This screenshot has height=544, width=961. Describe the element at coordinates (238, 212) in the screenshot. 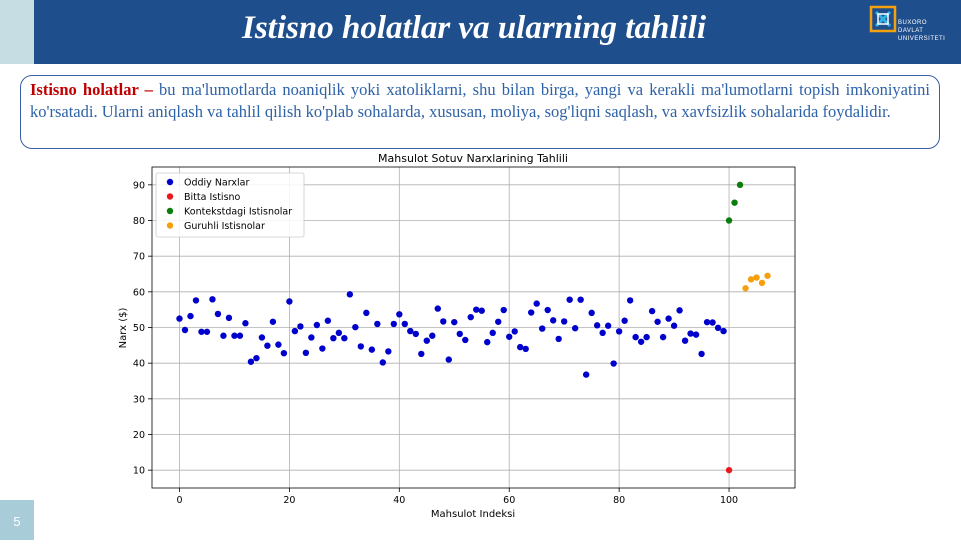

I see `legend-label: Kontekstdagi Istisnolar` at that location.